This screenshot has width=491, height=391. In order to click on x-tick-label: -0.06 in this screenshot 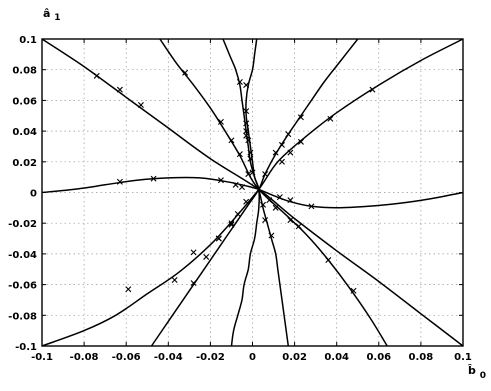, I will do `click(126, 357)`.